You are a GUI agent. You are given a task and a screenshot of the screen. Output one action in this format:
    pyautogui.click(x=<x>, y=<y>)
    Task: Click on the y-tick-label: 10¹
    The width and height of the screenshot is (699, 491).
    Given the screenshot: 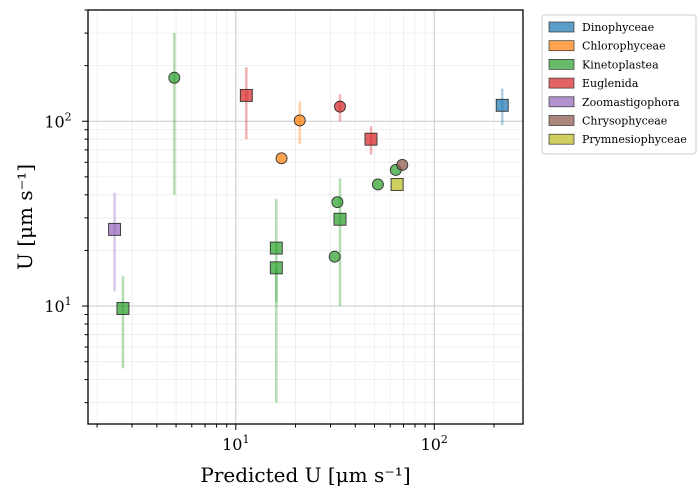 What is the action you would take?
    pyautogui.click(x=57, y=305)
    